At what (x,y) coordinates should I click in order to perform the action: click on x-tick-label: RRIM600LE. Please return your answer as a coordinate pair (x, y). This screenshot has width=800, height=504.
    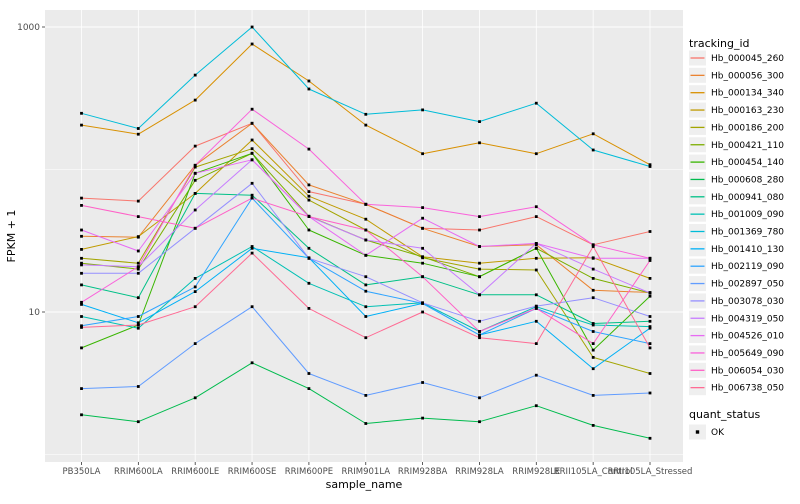
    Looking at the image, I should click on (195, 472).